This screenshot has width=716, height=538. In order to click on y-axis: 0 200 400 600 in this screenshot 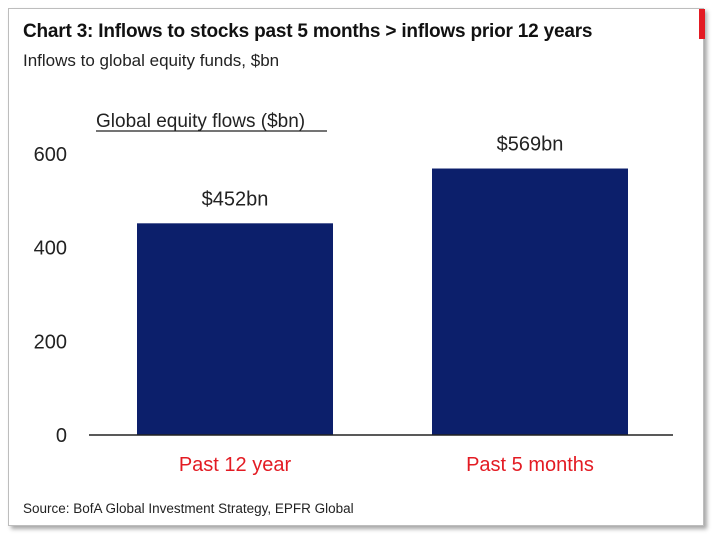, I will do `click(50, 295)`.